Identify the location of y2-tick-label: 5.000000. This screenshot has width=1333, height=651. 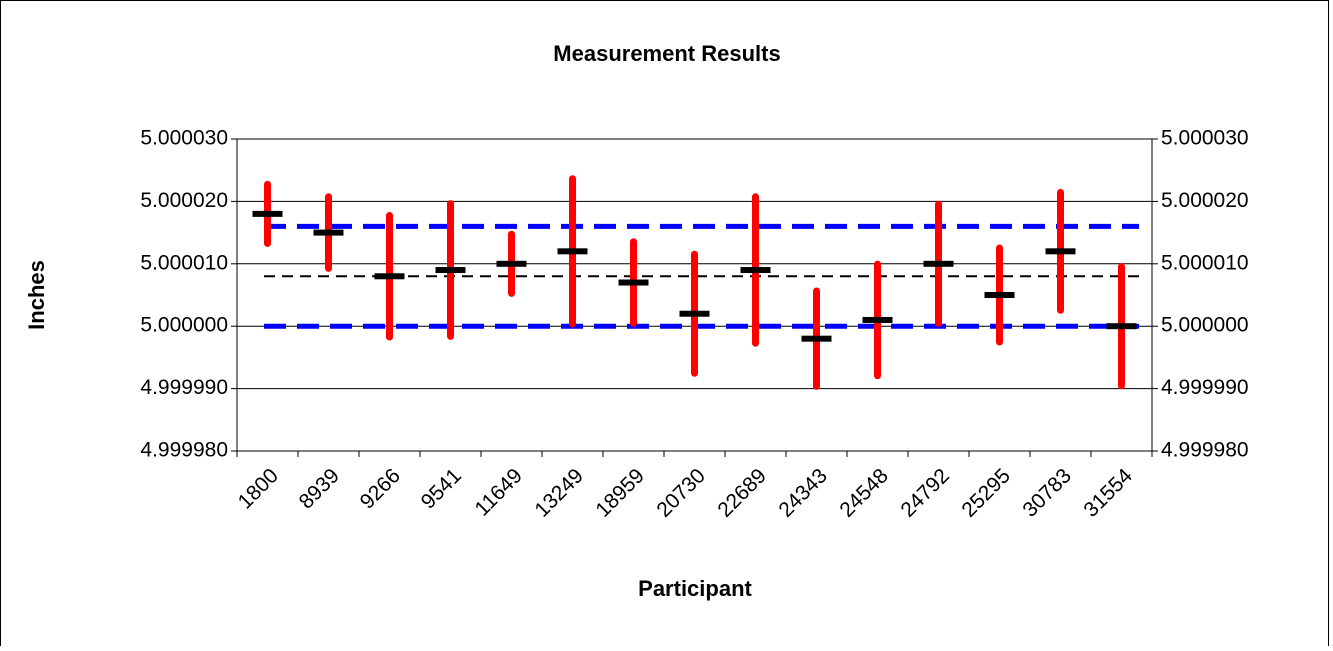
(1205, 325).